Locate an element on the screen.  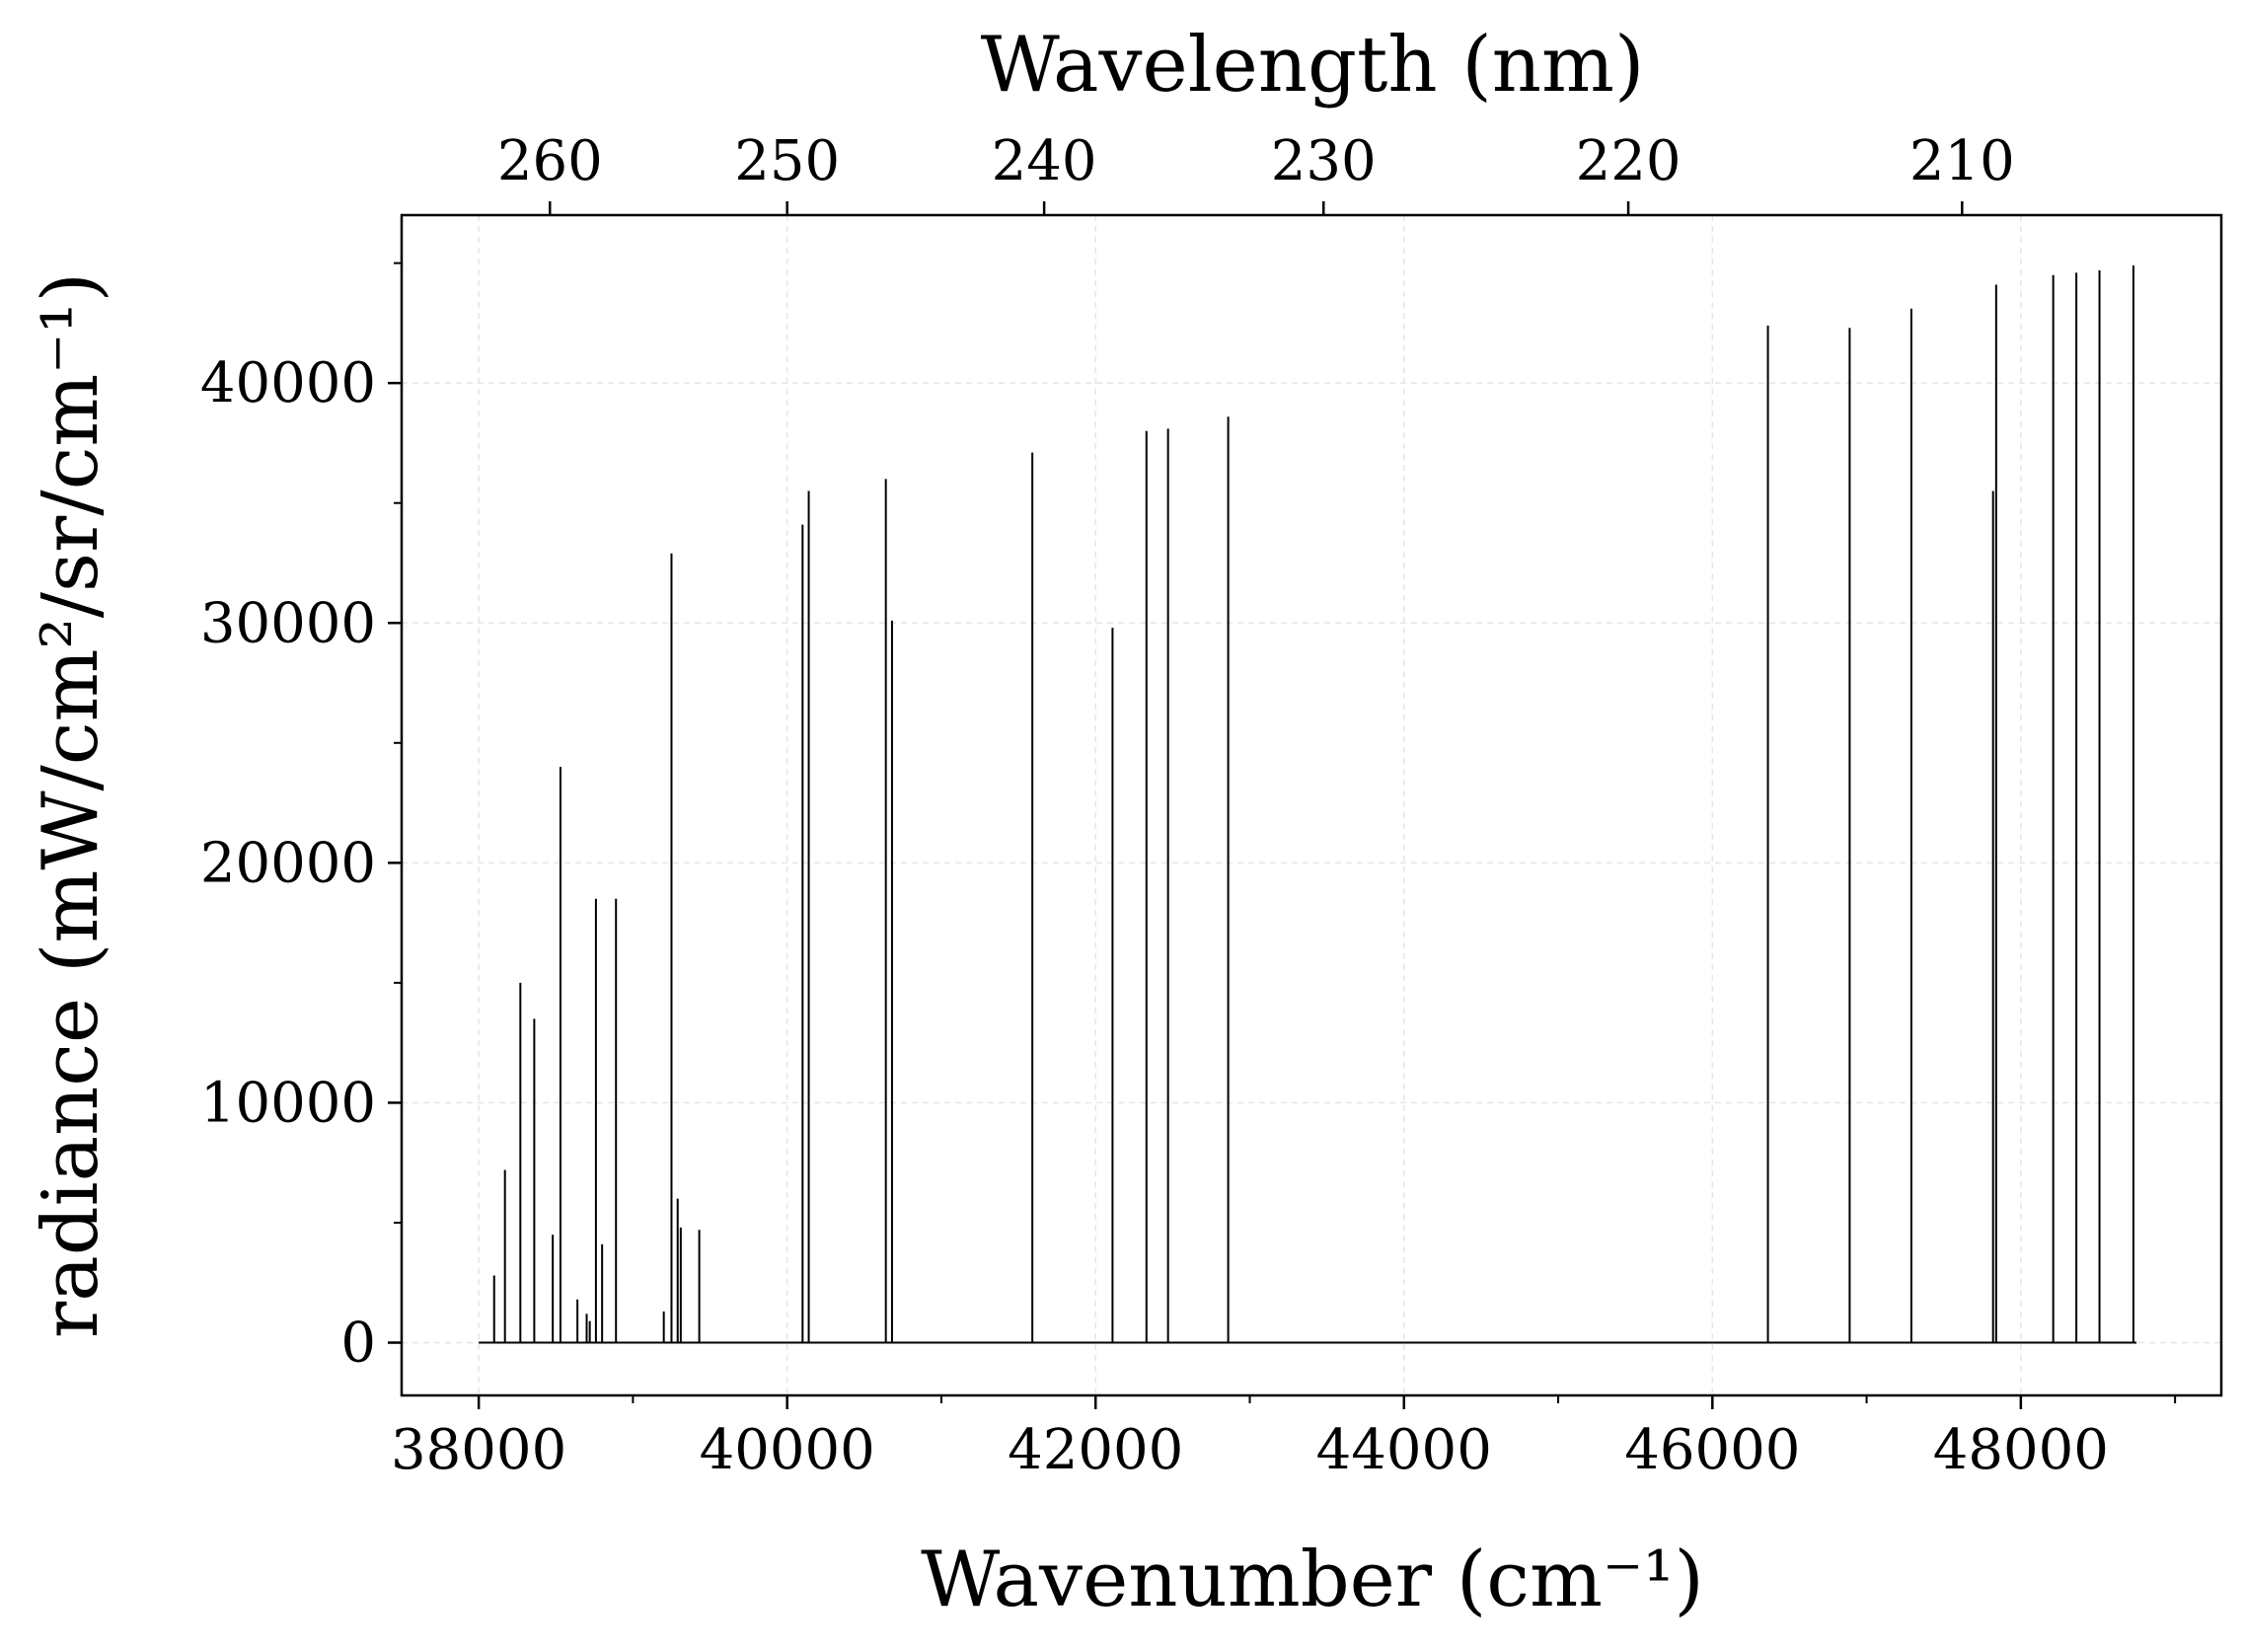
x-tick-label: 38000 is located at coordinates (479, 1450).